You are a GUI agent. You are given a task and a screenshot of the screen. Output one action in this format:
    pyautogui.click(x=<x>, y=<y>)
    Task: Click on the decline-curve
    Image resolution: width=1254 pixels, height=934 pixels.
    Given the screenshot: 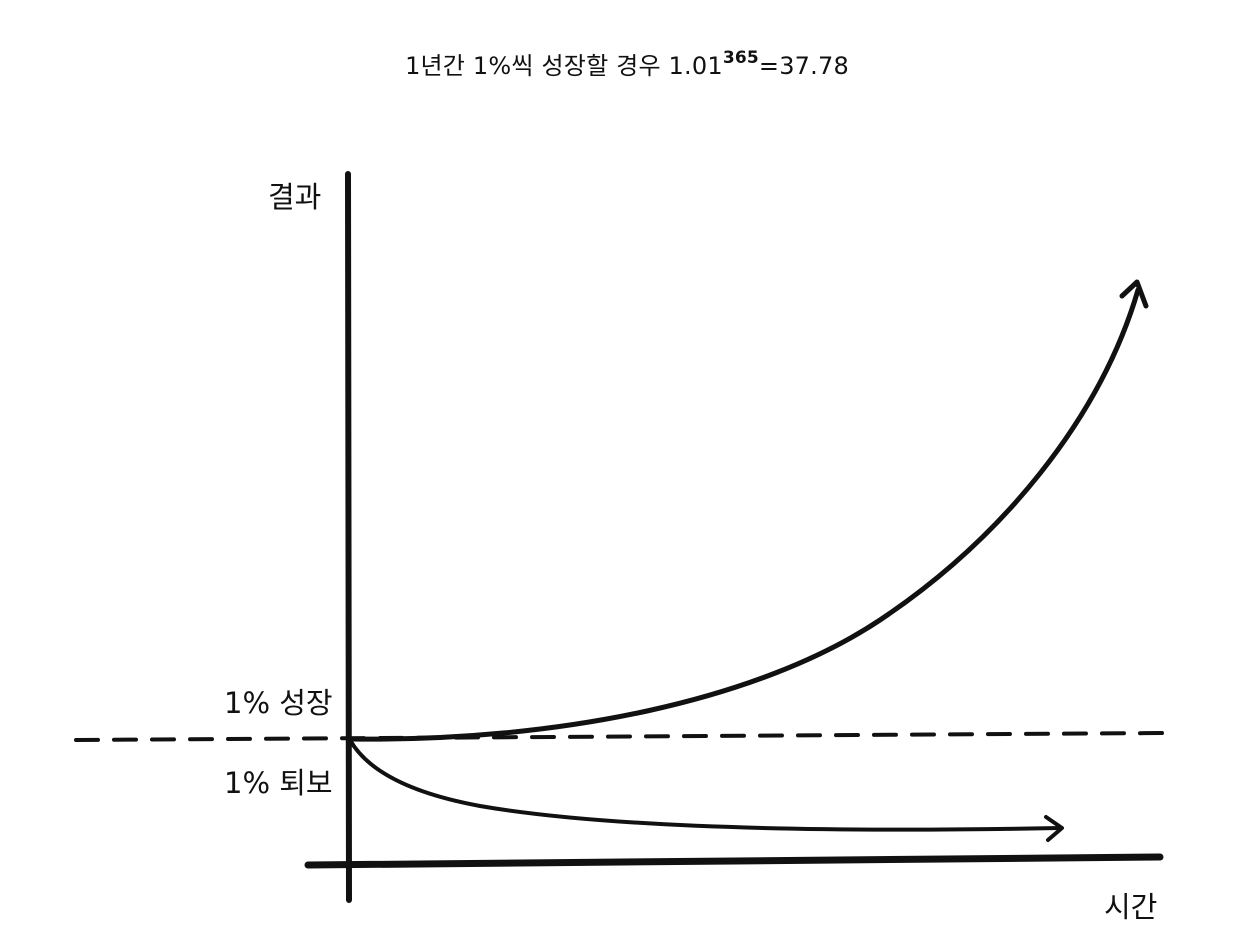 What is the action you would take?
    pyautogui.click(x=705, y=785)
    